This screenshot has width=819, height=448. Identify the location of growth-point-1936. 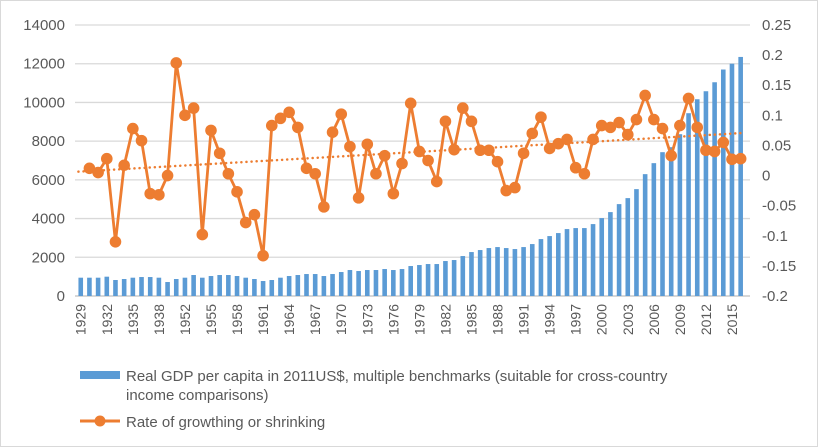
(141, 140).